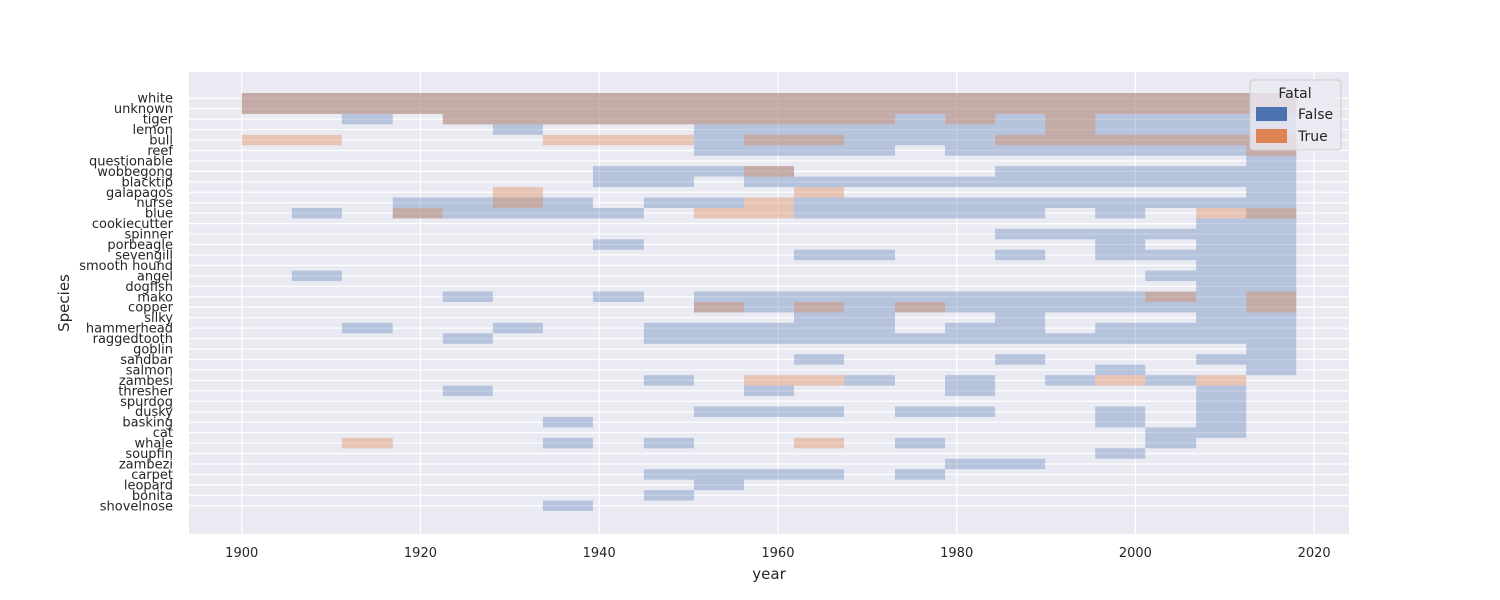 Image resolution: width=1500 pixels, height=600 pixels. Describe the element at coordinates (599, 553) in the screenshot. I see `x-tick-label: 1940` at that location.